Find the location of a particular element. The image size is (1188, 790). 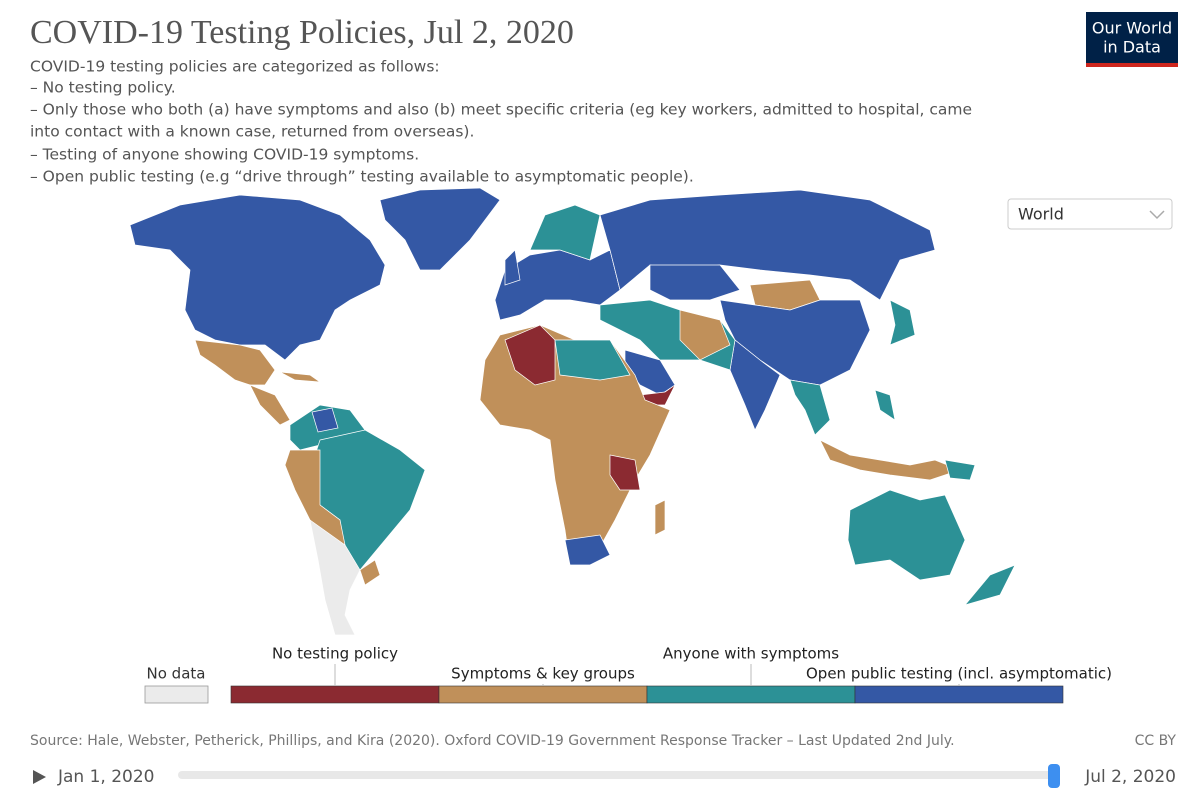

dropdown is located at coordinates (1090, 214).